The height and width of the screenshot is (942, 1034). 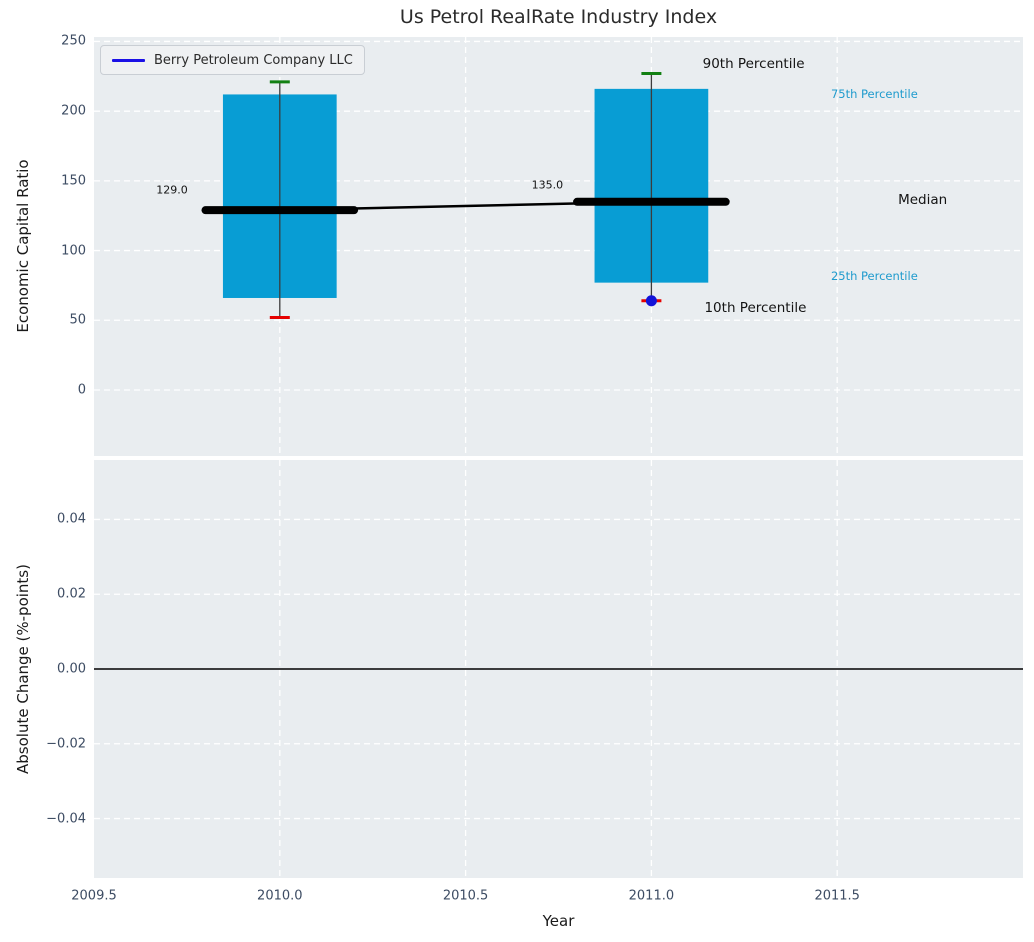 I want to click on x-tick-label: 2011.5, so click(x=837, y=896).